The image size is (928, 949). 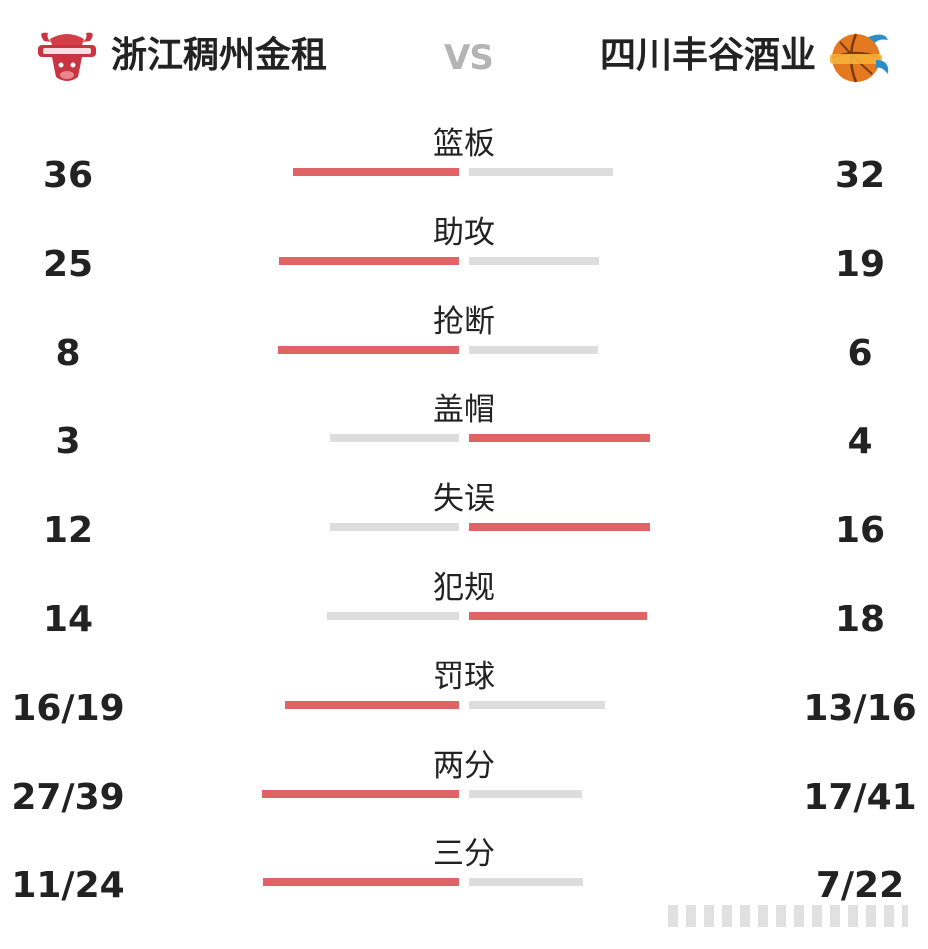 I want to click on stat-label: 篮板, so click(x=464, y=144).